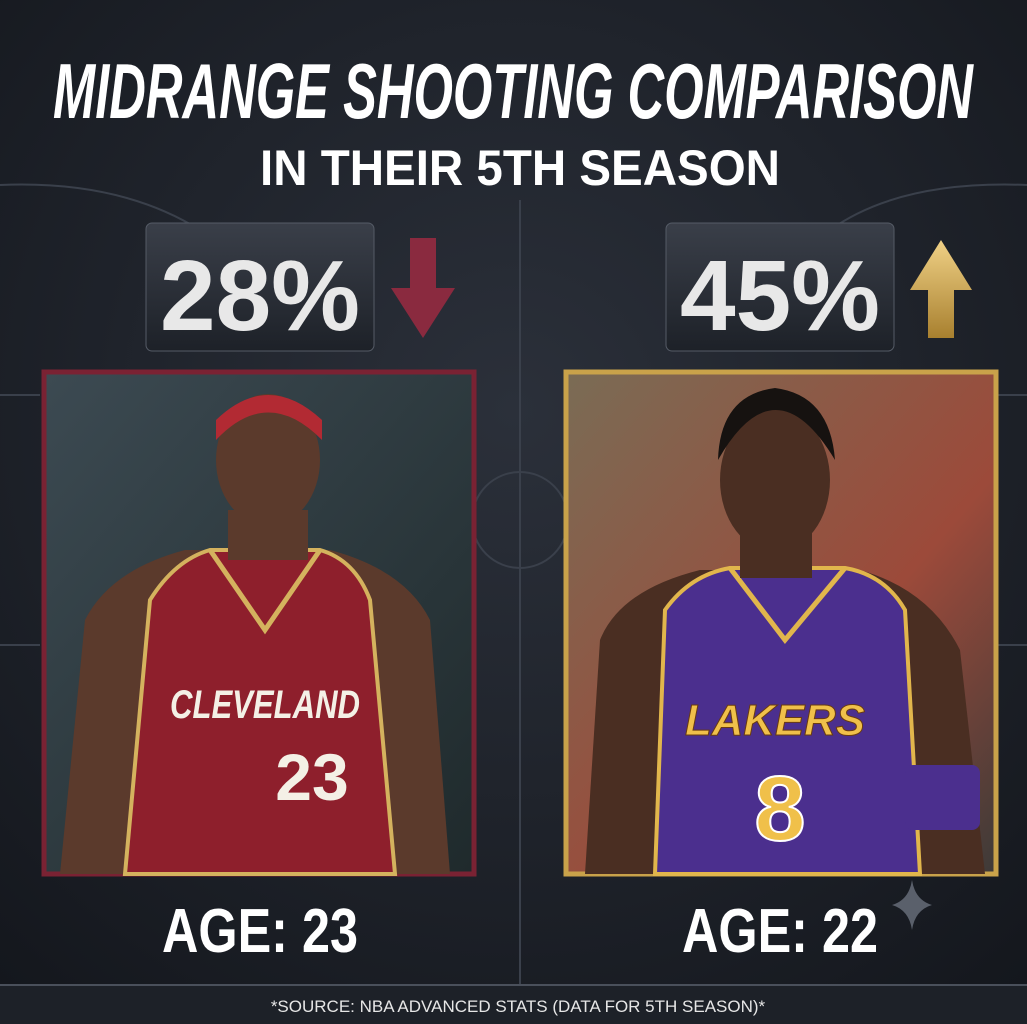  I want to click on footer-bar, so click(513, 1004).